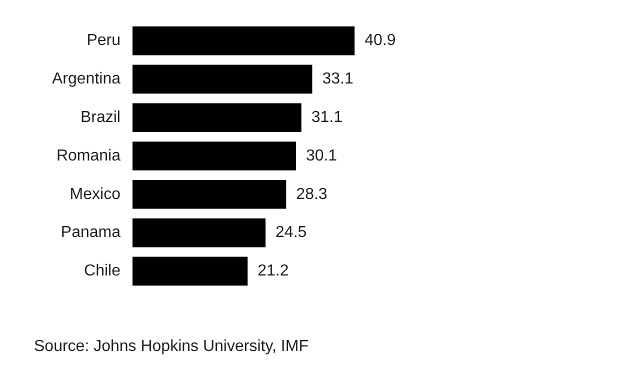 The height and width of the screenshot is (374, 635). I want to click on source-note: Source: Johns Hopkins University, IMF, so click(171, 347).